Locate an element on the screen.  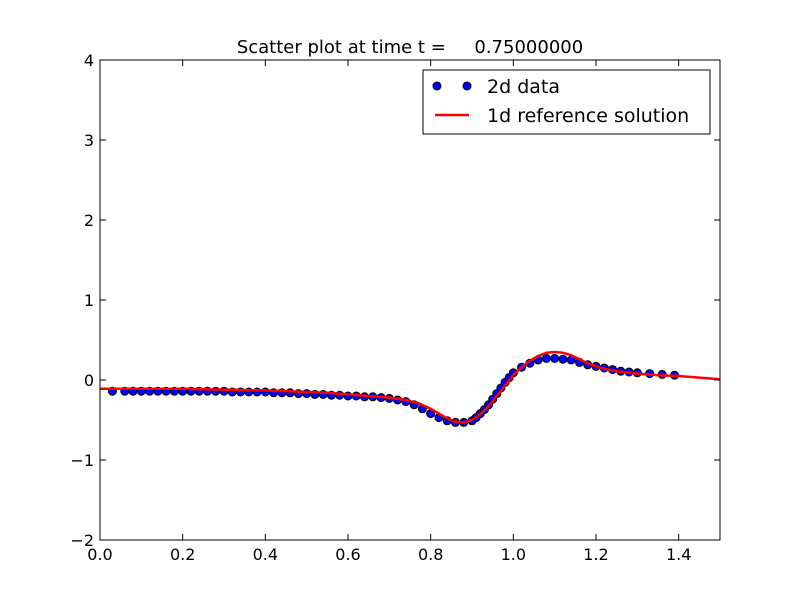
x-tick-label: 1.0 is located at coordinates (513, 554).